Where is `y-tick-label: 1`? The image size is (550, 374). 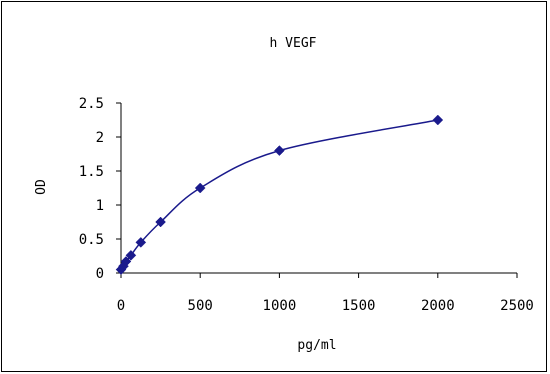 y-tick-label: 1 is located at coordinates (100, 206).